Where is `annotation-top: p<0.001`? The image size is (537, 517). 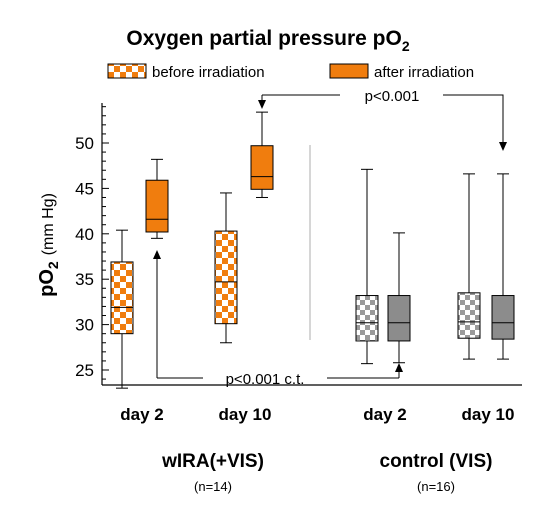 annotation-top: p<0.001 is located at coordinates (382, 119).